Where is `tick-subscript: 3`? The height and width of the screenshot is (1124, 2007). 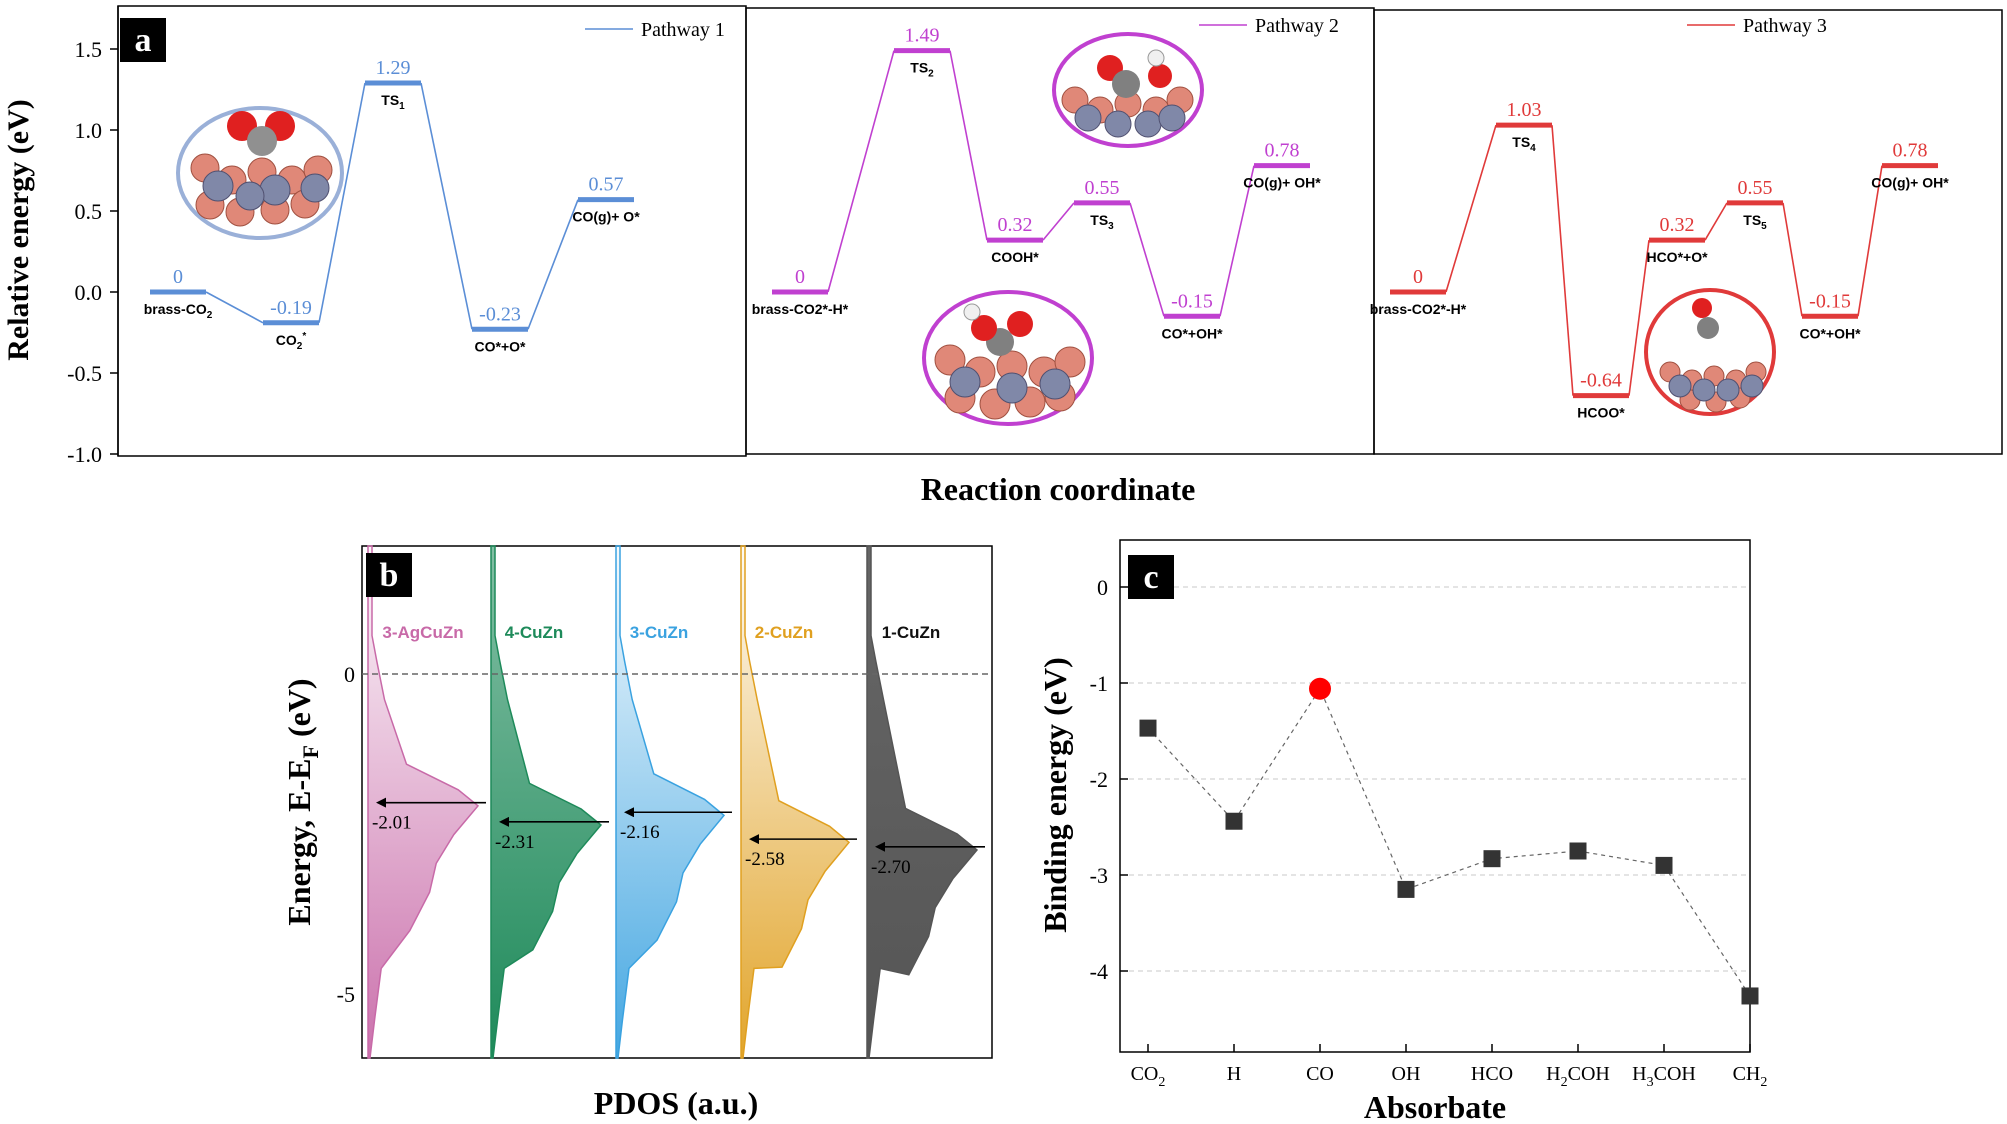 tick-subscript: 3 is located at coordinates (1650, 1082).